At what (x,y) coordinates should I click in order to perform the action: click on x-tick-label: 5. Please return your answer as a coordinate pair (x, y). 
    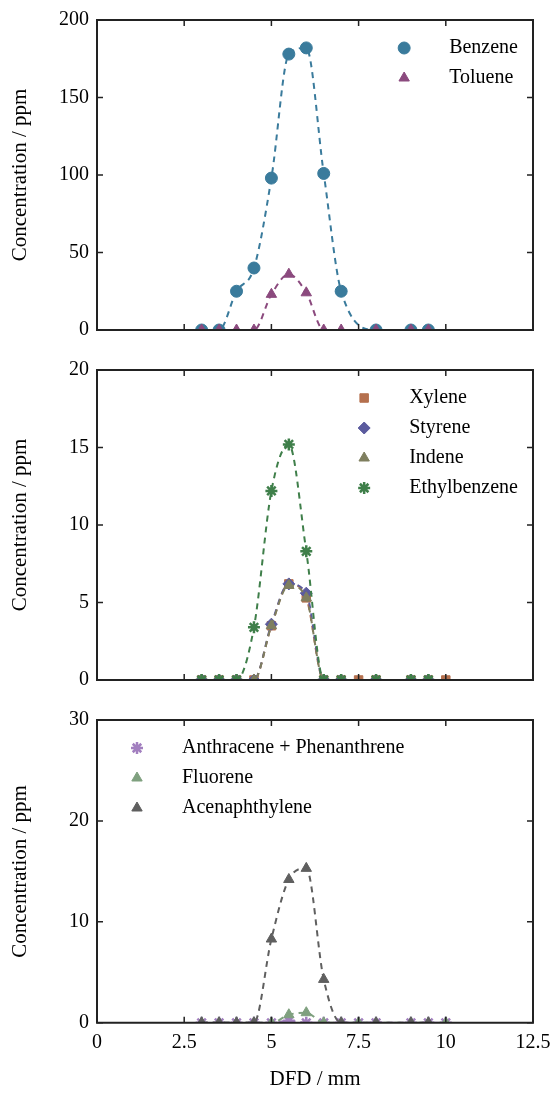
    Looking at the image, I should click on (271, 1041).